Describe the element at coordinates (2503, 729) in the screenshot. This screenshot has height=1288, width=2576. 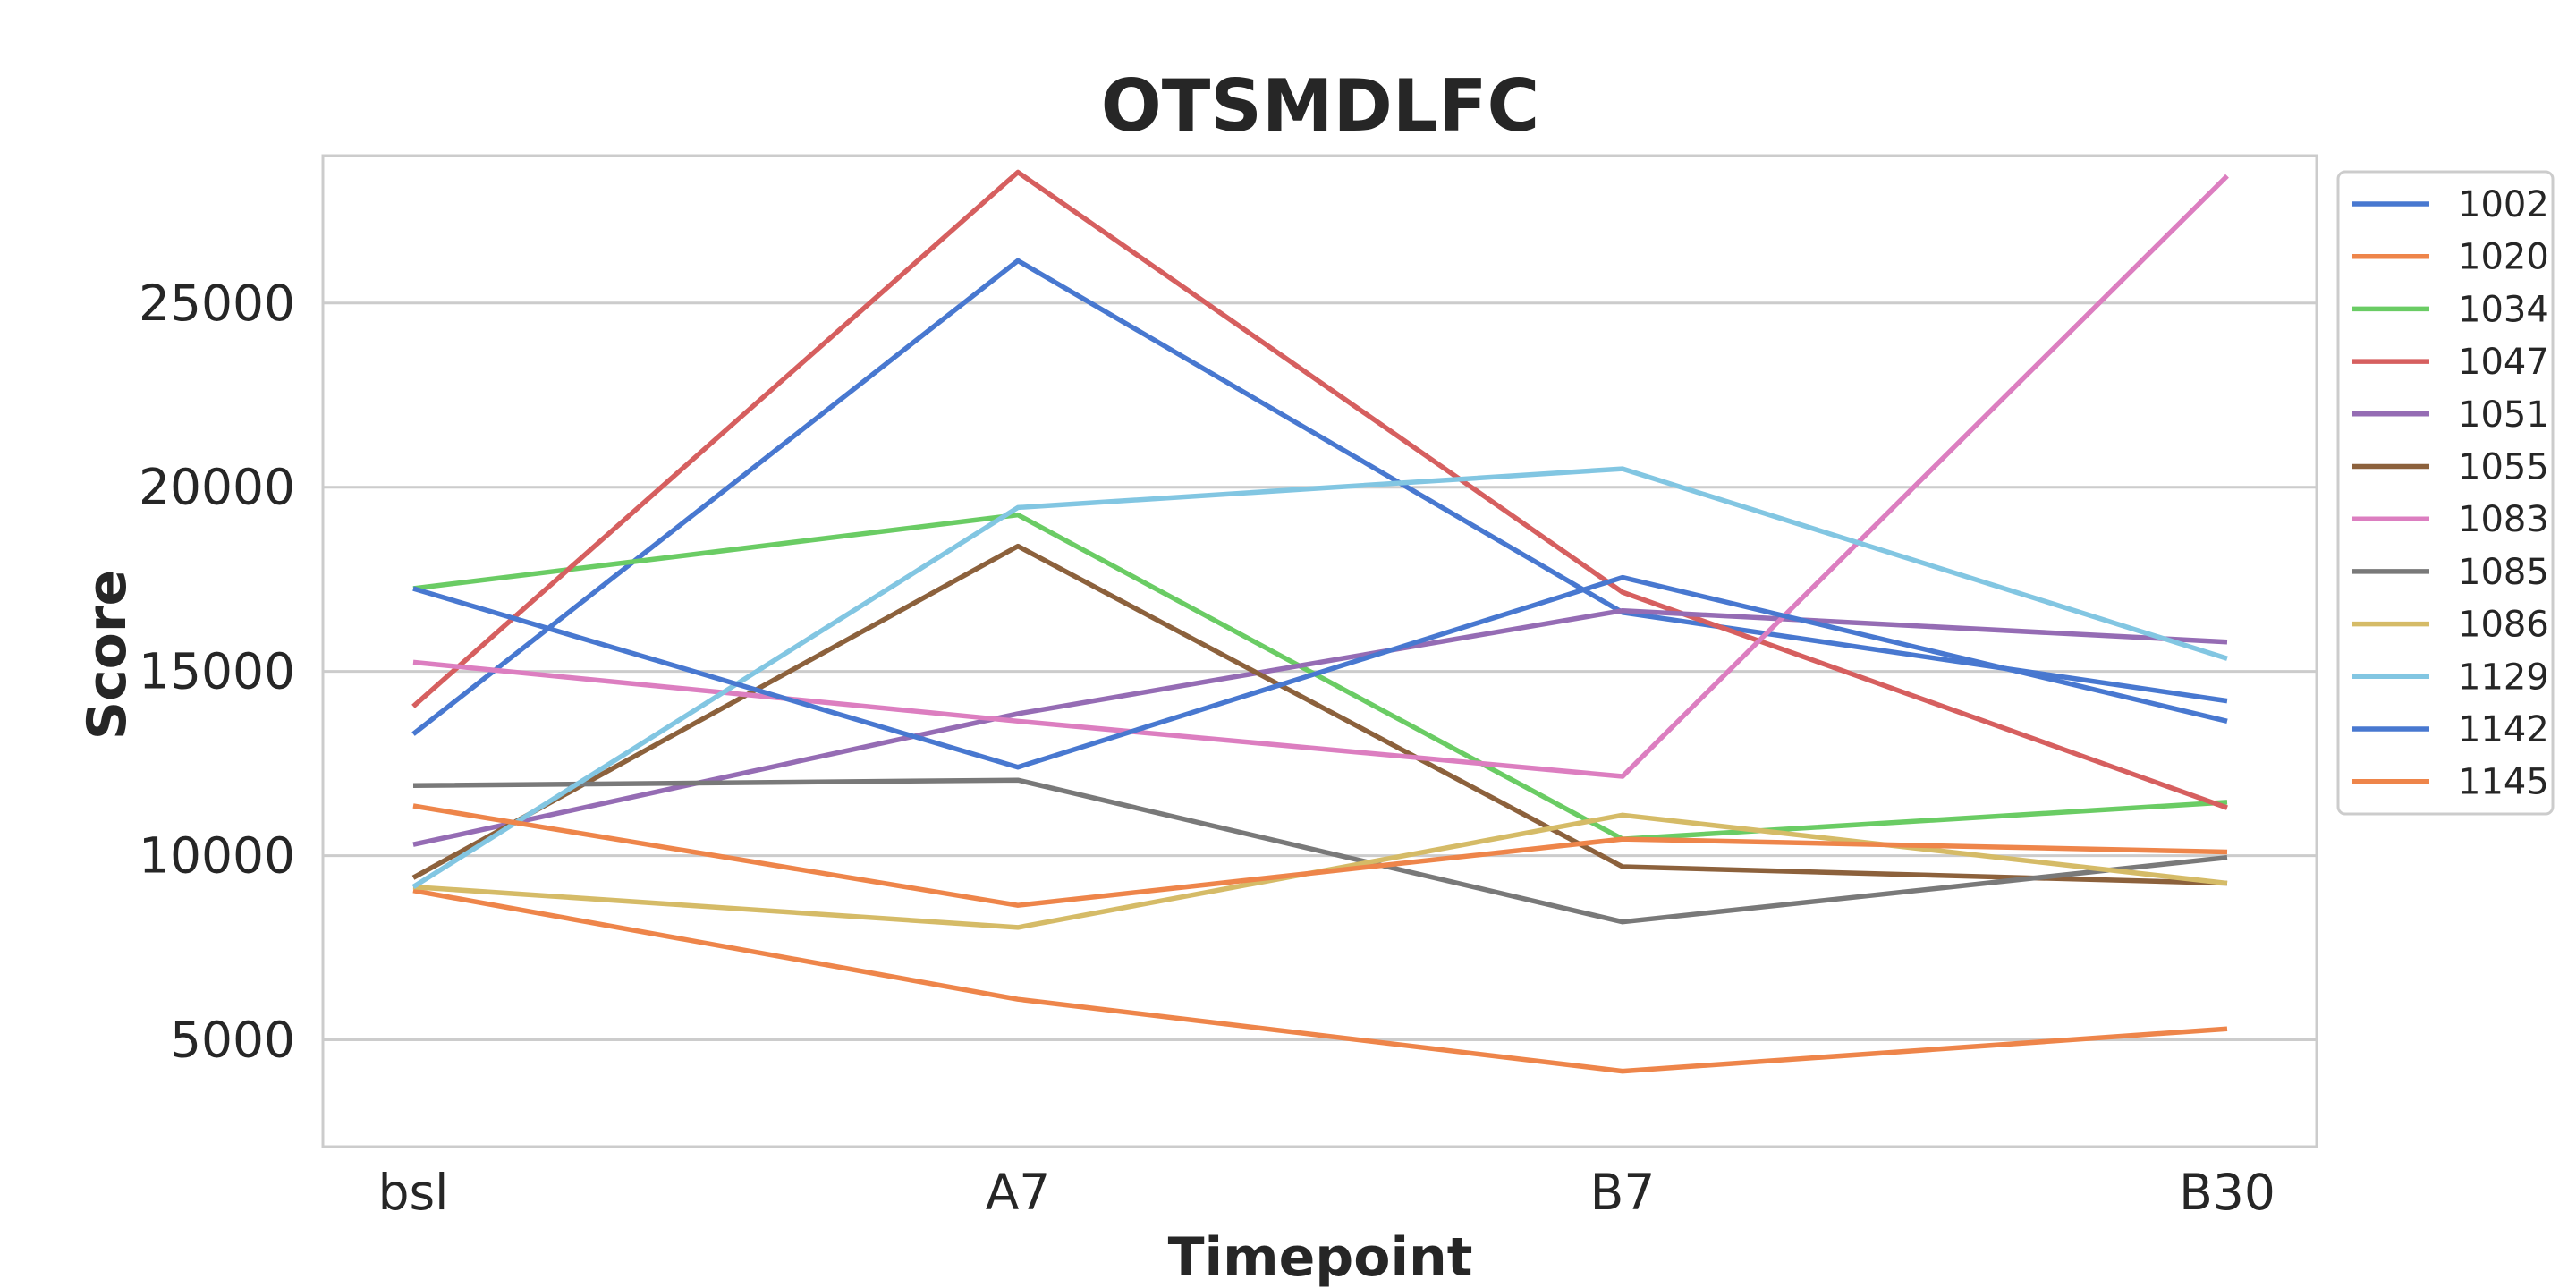
I see `legend-label-1142: 1142` at that location.